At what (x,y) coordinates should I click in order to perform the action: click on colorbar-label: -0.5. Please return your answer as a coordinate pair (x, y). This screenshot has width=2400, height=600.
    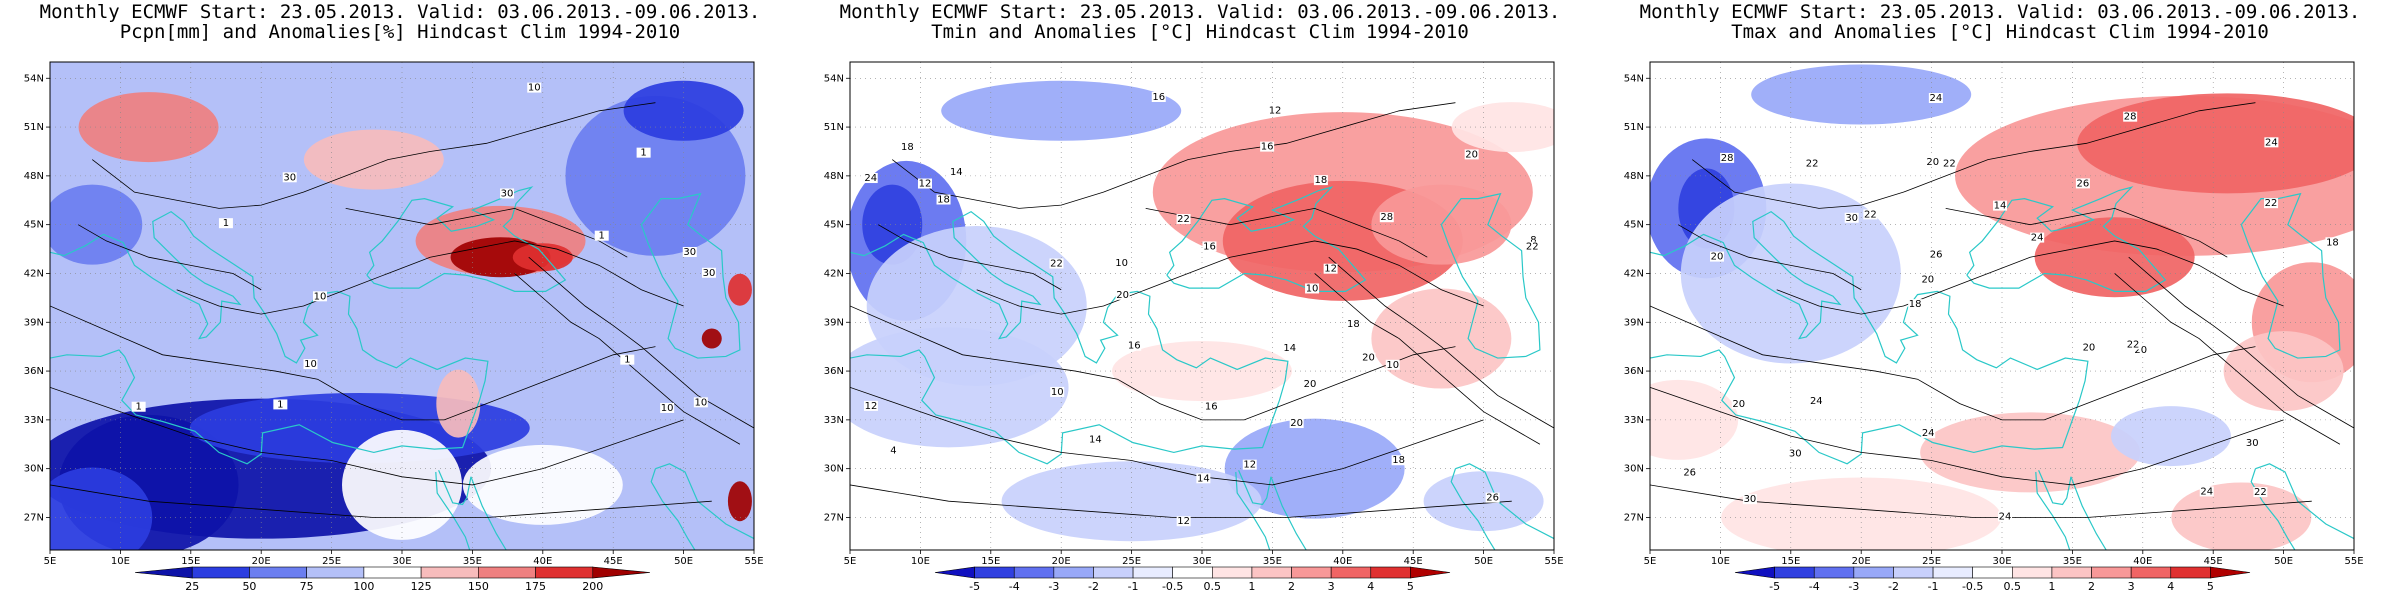
    Looking at the image, I should click on (1972, 586).